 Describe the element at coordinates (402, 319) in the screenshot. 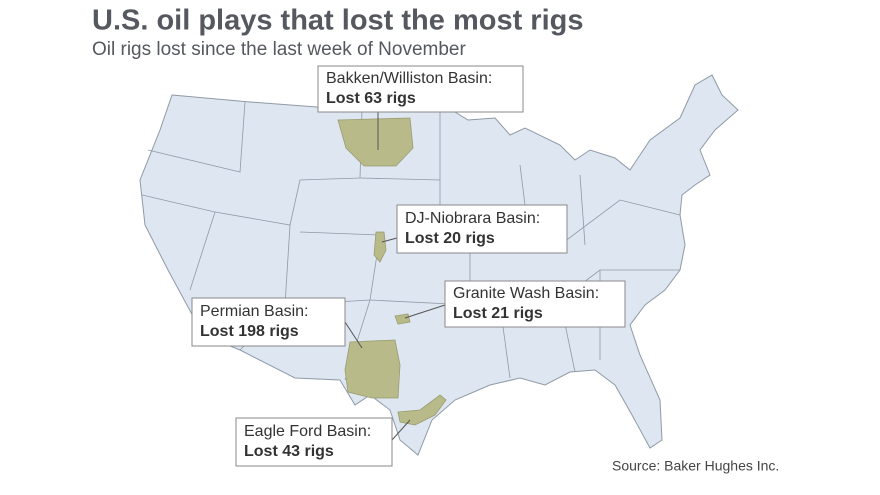

I see `granite-wash-basin` at that location.